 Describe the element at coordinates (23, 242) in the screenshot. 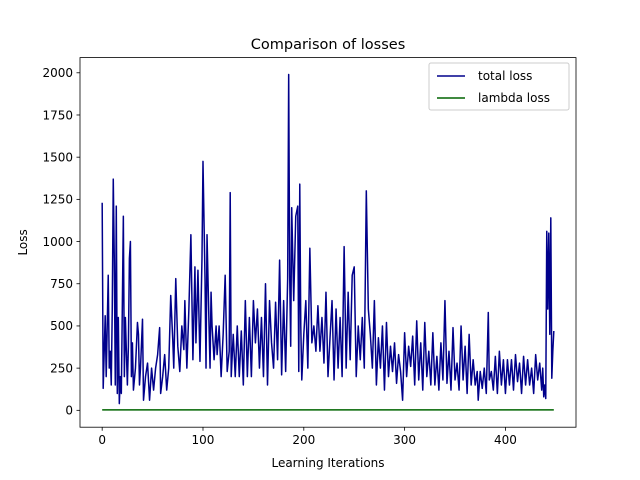

I see `y-axis-label: Loss` at that location.